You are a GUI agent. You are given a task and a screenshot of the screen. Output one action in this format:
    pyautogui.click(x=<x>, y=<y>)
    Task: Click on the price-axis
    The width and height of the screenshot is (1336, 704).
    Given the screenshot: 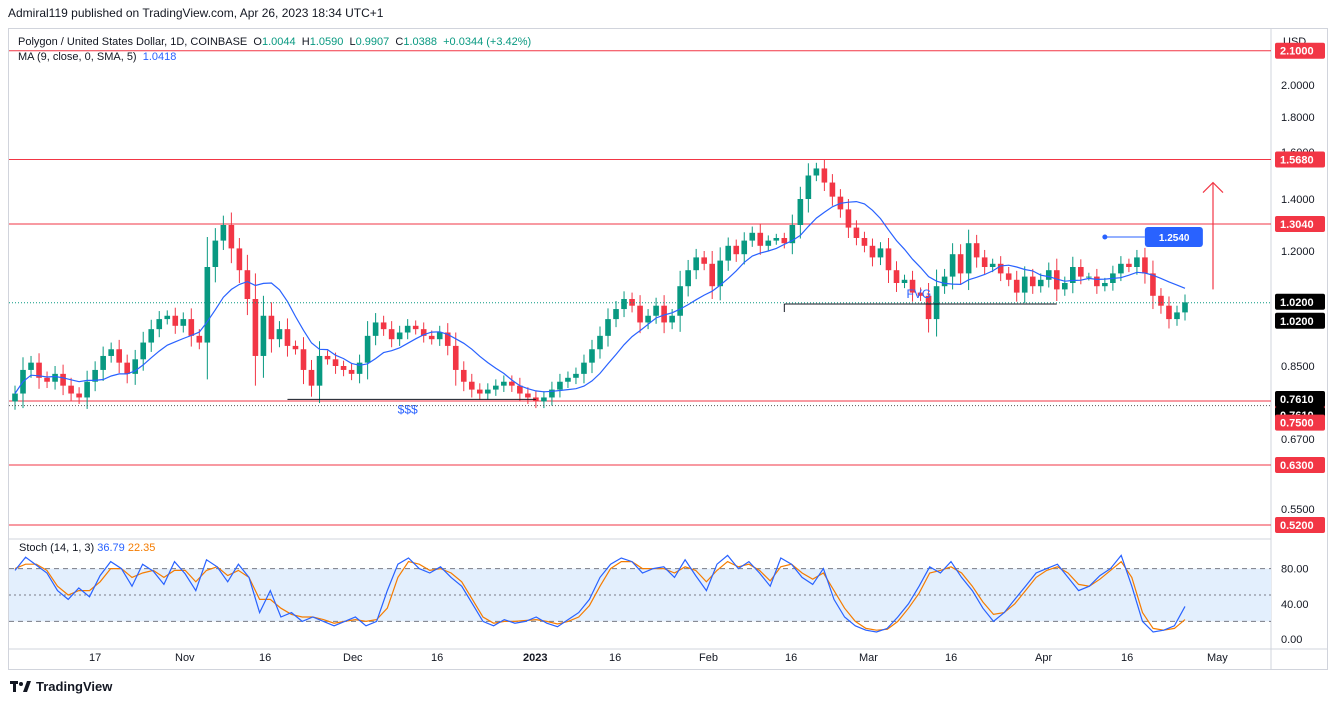 What is the action you would take?
    pyautogui.click(x=1299, y=349)
    